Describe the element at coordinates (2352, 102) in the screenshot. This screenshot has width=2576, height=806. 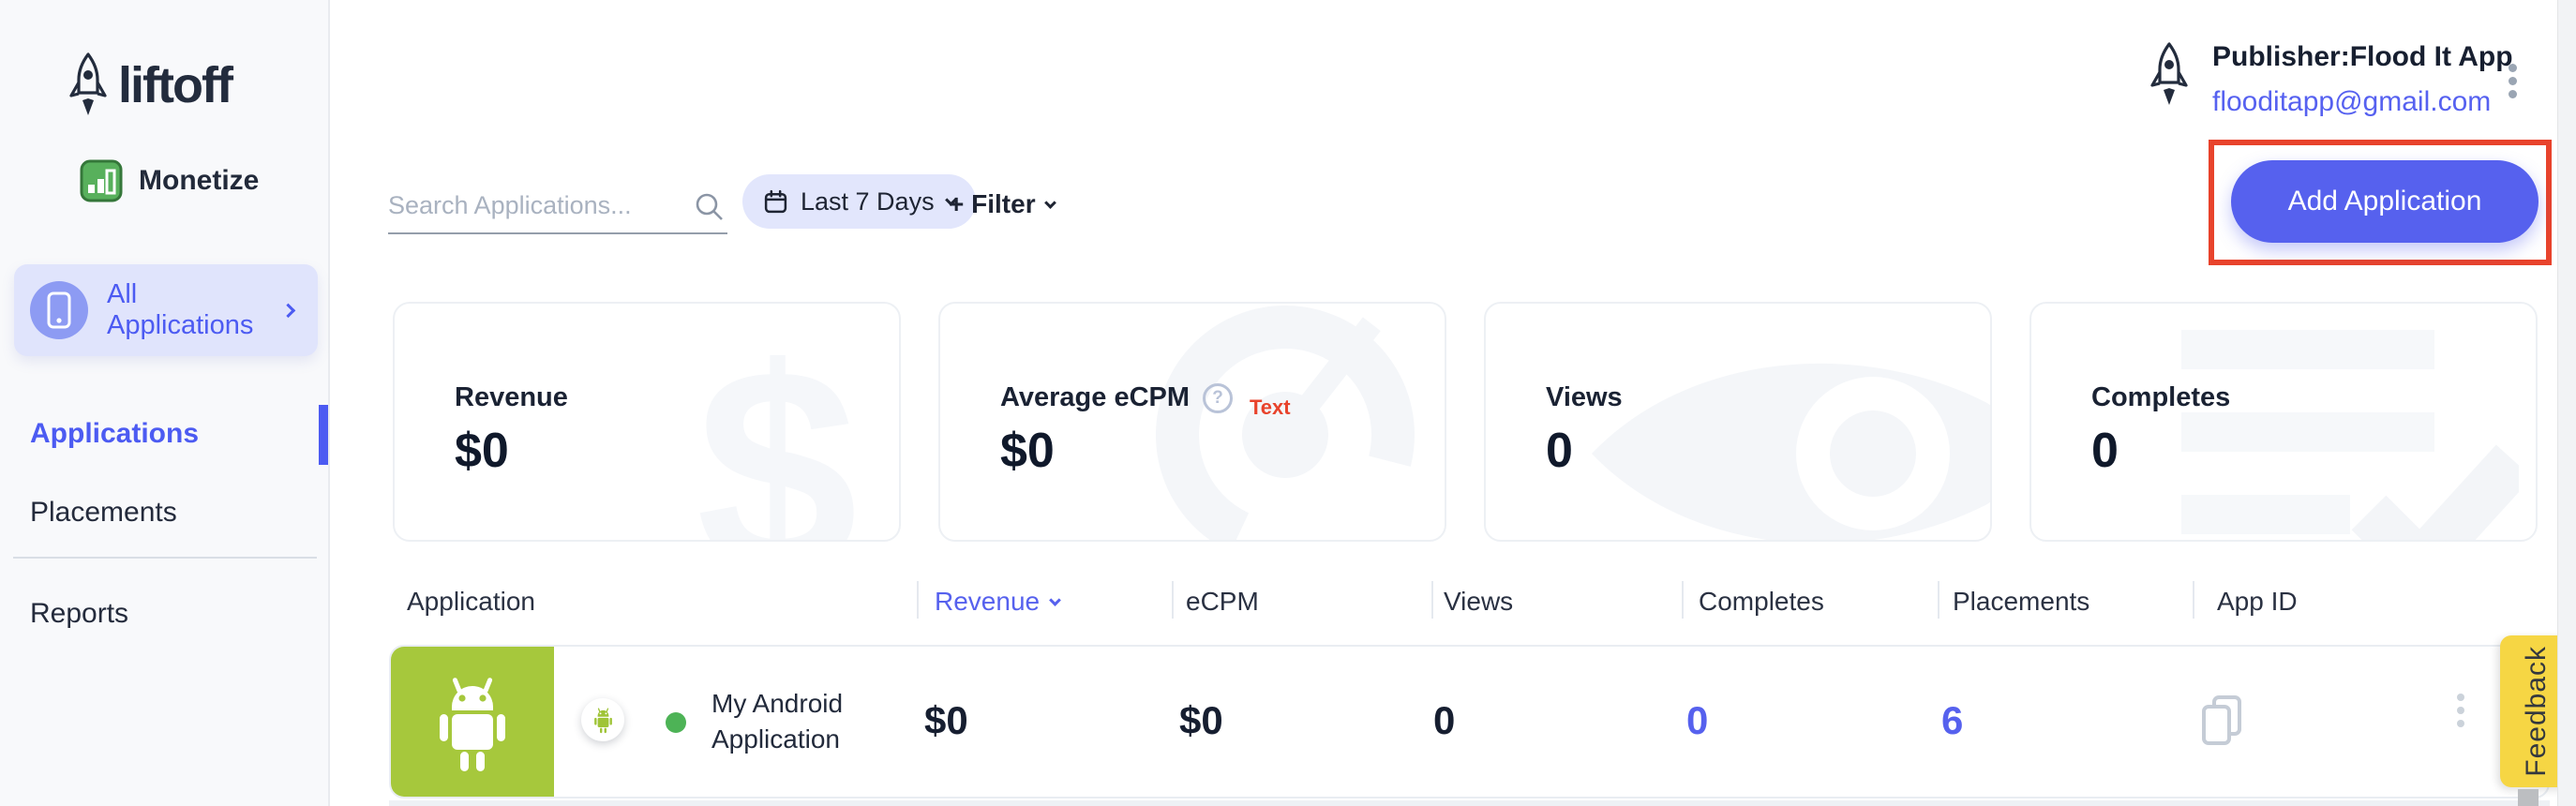
I see `publisher-email-link: flooditapp@gmail.com` at that location.